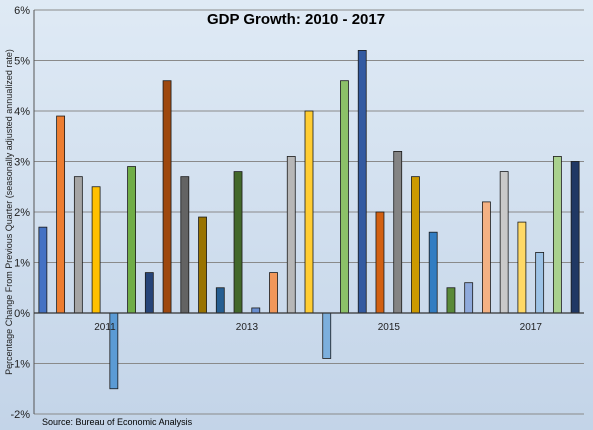 Image resolution: width=593 pixels, height=430 pixels. I want to click on y-tick-label: 3%, so click(22, 163).